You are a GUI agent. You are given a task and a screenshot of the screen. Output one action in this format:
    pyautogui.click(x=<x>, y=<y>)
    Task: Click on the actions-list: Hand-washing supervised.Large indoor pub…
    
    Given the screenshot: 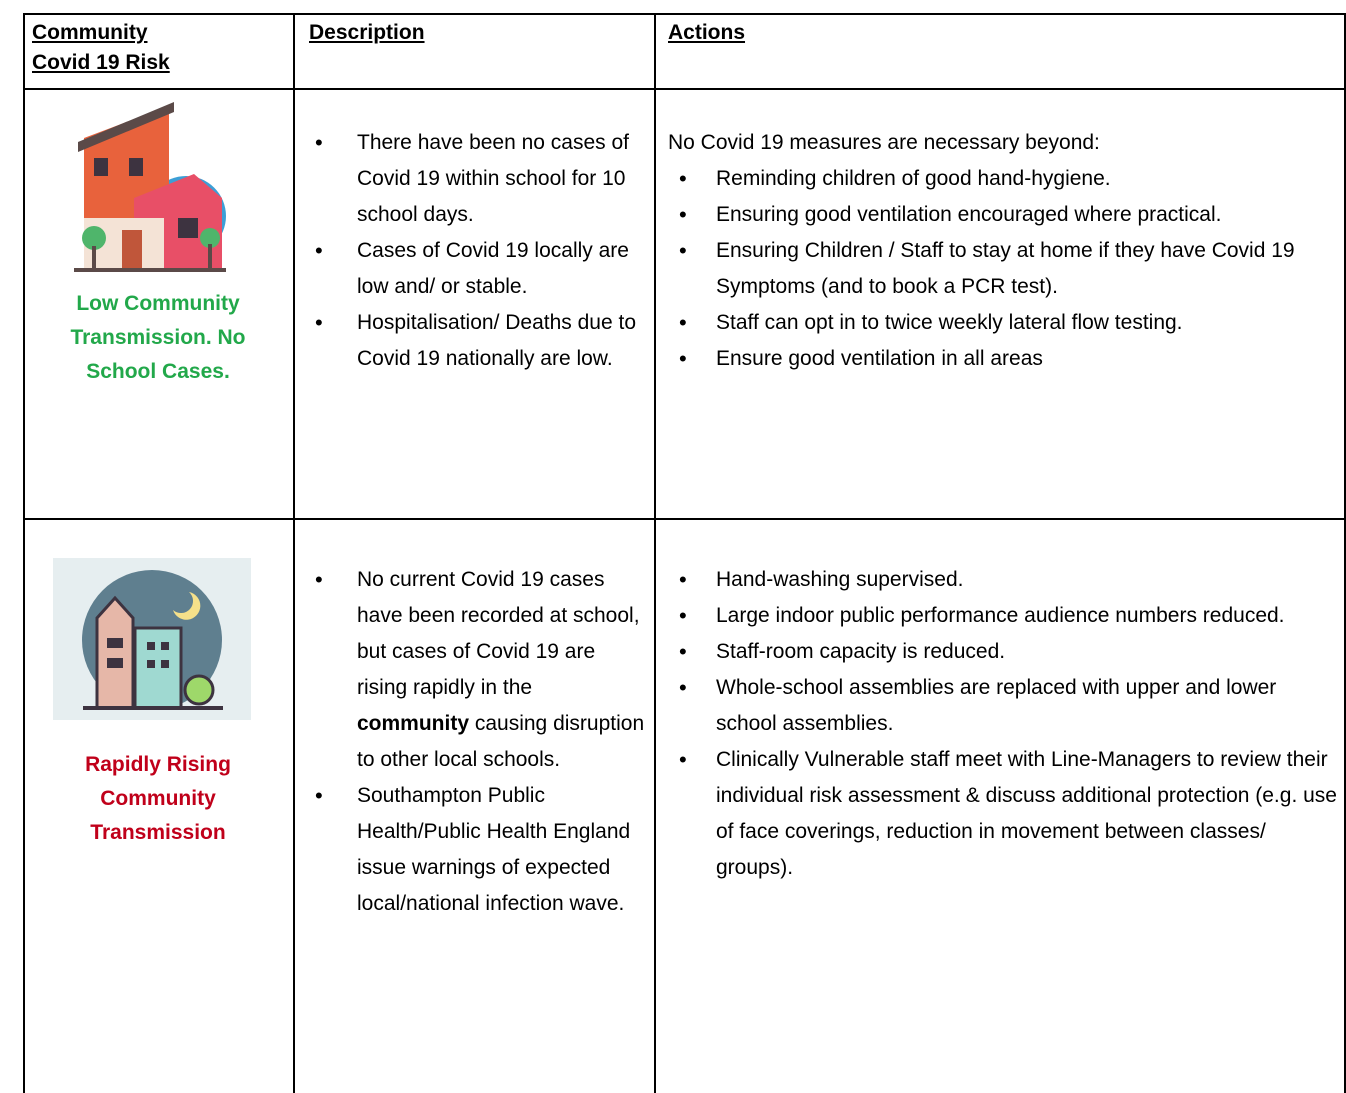 What is the action you would take?
    pyautogui.click(x=1008, y=724)
    